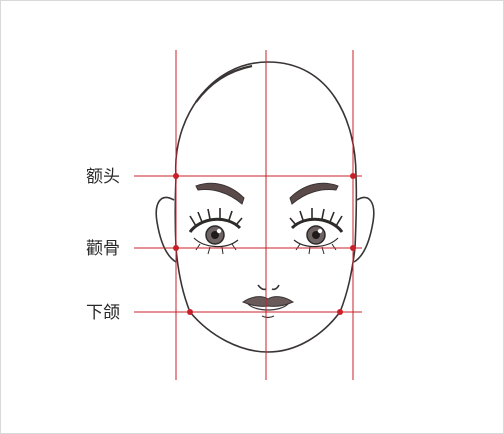  Describe the element at coordinates (190, 312) in the screenshot. I see `dot-jaw-left` at that location.